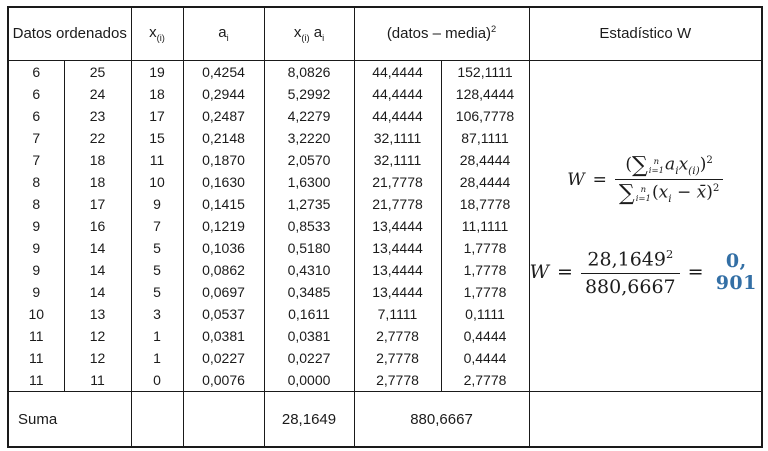  I want to click on variable-x-sub: (i), so click(694, 171).